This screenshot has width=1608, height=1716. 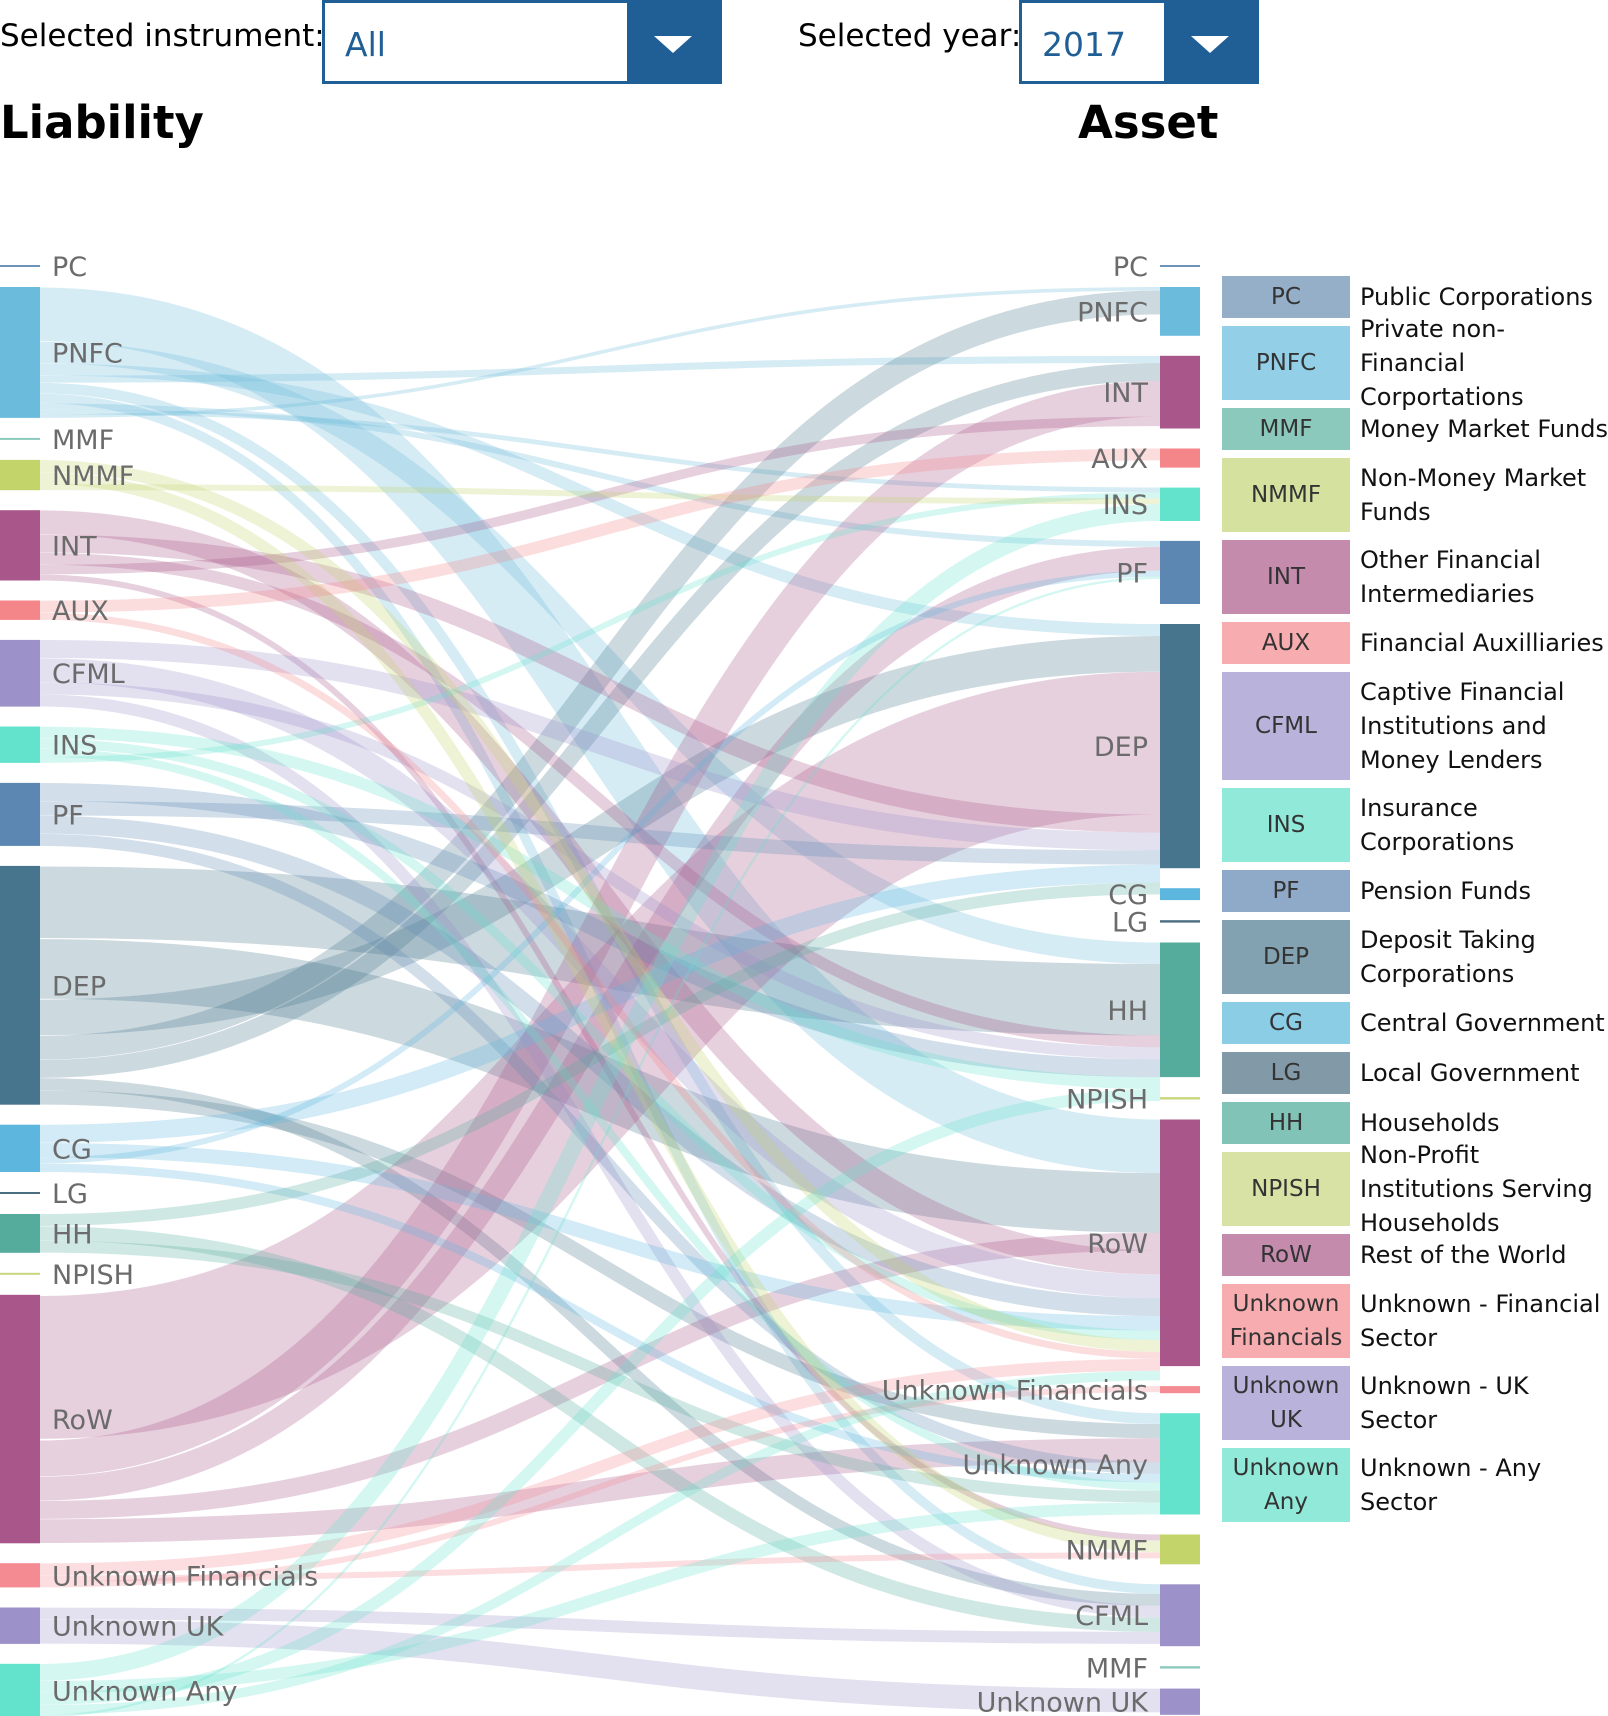 What do you see at coordinates (1180, 921) in the screenshot?
I see `asset-node-lg` at bounding box center [1180, 921].